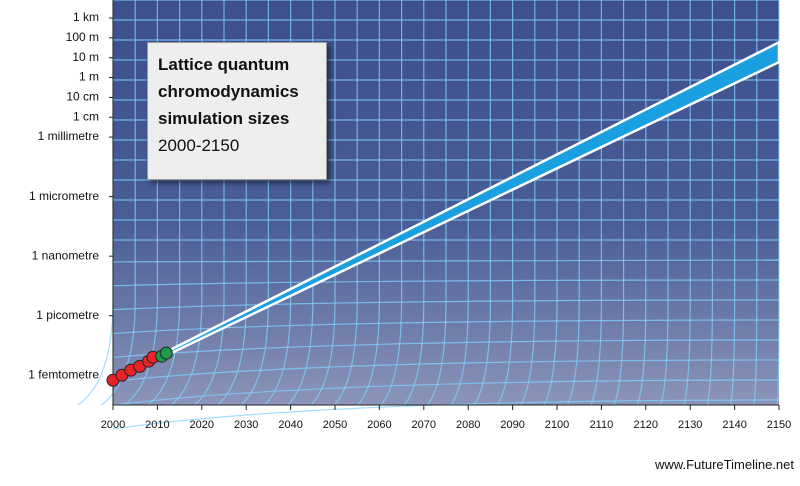  I want to click on x-tick-label: 2010, so click(157, 425).